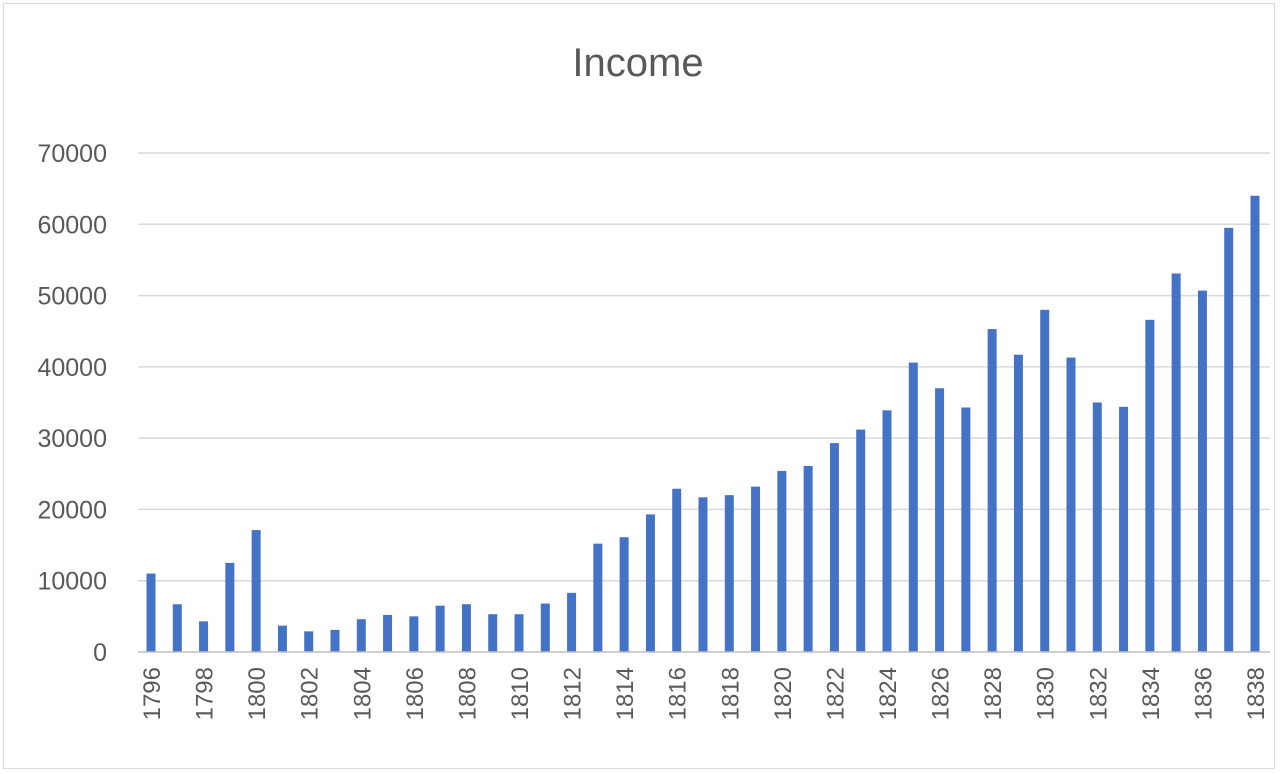 The width and height of the screenshot is (1280, 774). Describe the element at coordinates (1151, 693) in the screenshot. I see `x-tick-label-1834: 1834` at that location.